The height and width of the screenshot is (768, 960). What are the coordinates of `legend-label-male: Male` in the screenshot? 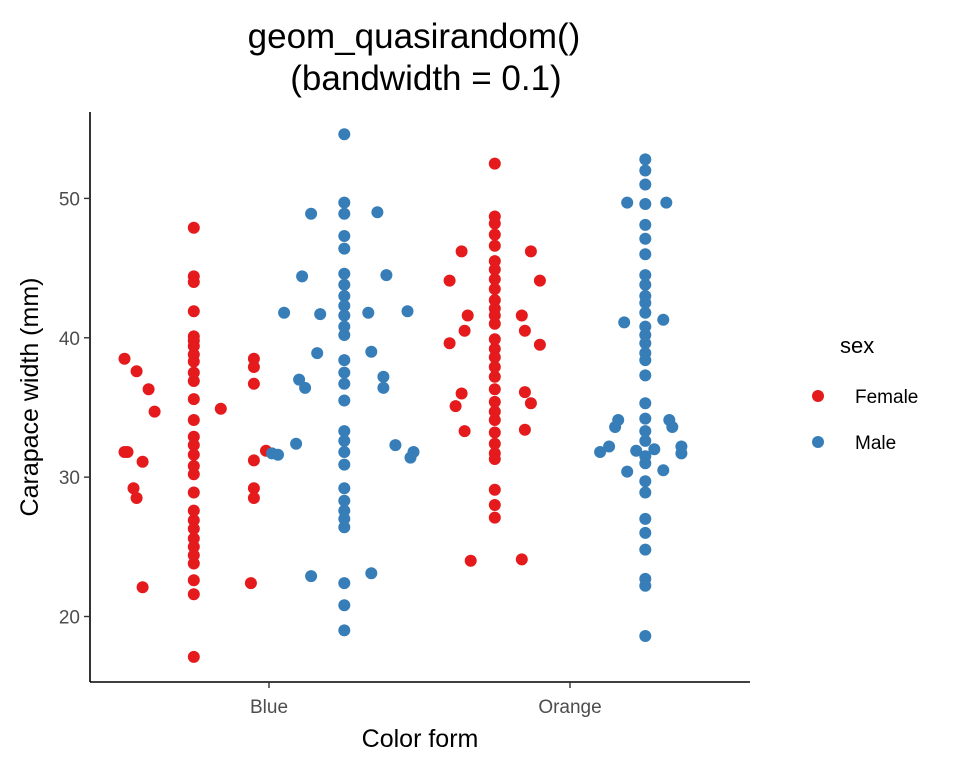 It's located at (875, 443).